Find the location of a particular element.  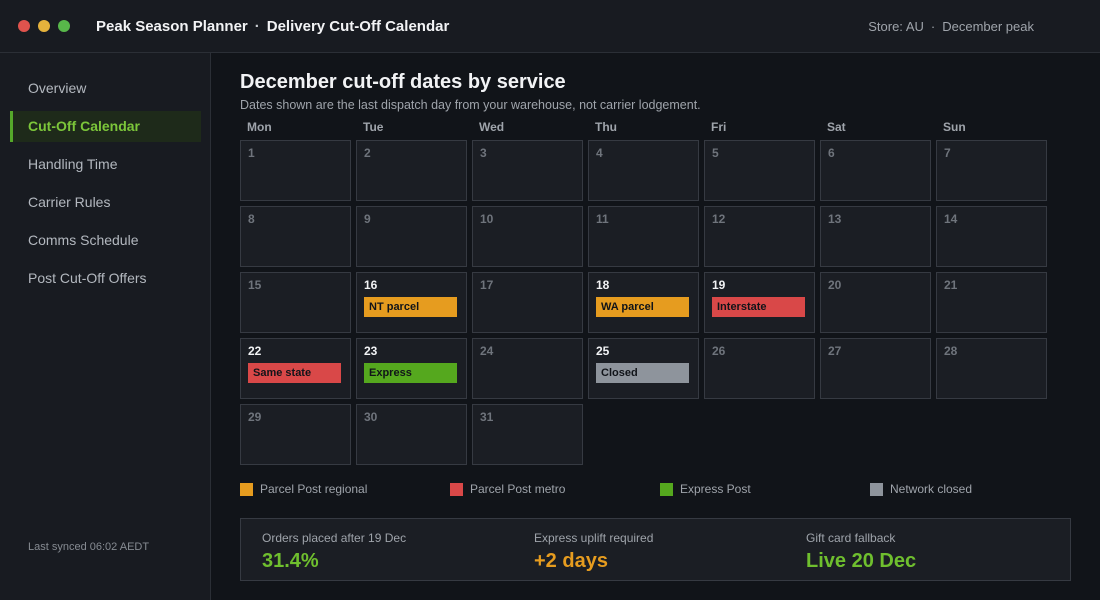

calendar-day: 25 Closed is located at coordinates (643, 368).